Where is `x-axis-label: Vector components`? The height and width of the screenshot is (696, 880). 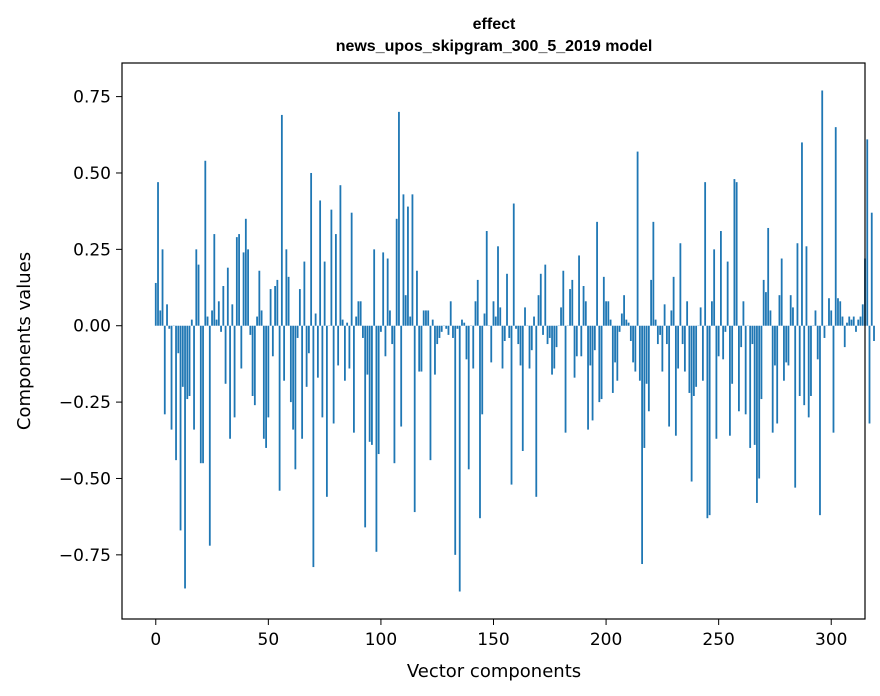 x-axis-label: Vector components is located at coordinates (494, 671).